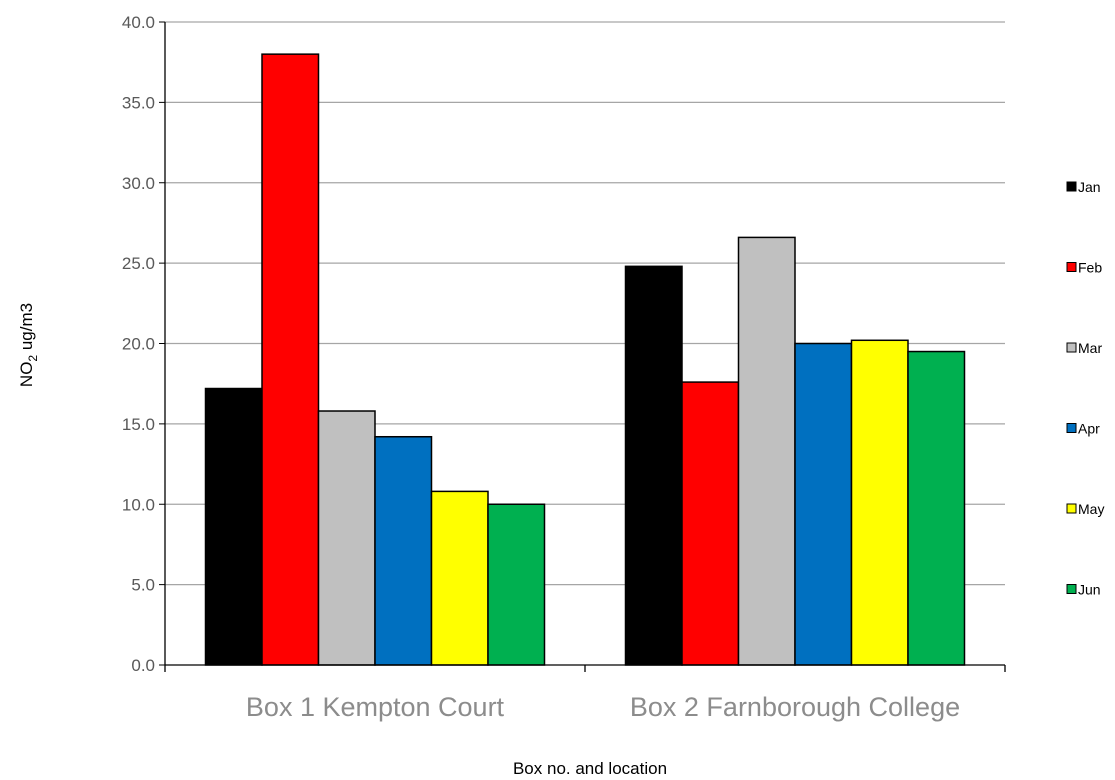 This screenshot has width=1115, height=780. Describe the element at coordinates (1071, 589) in the screenshot. I see `legend-swatch-jun` at that location.